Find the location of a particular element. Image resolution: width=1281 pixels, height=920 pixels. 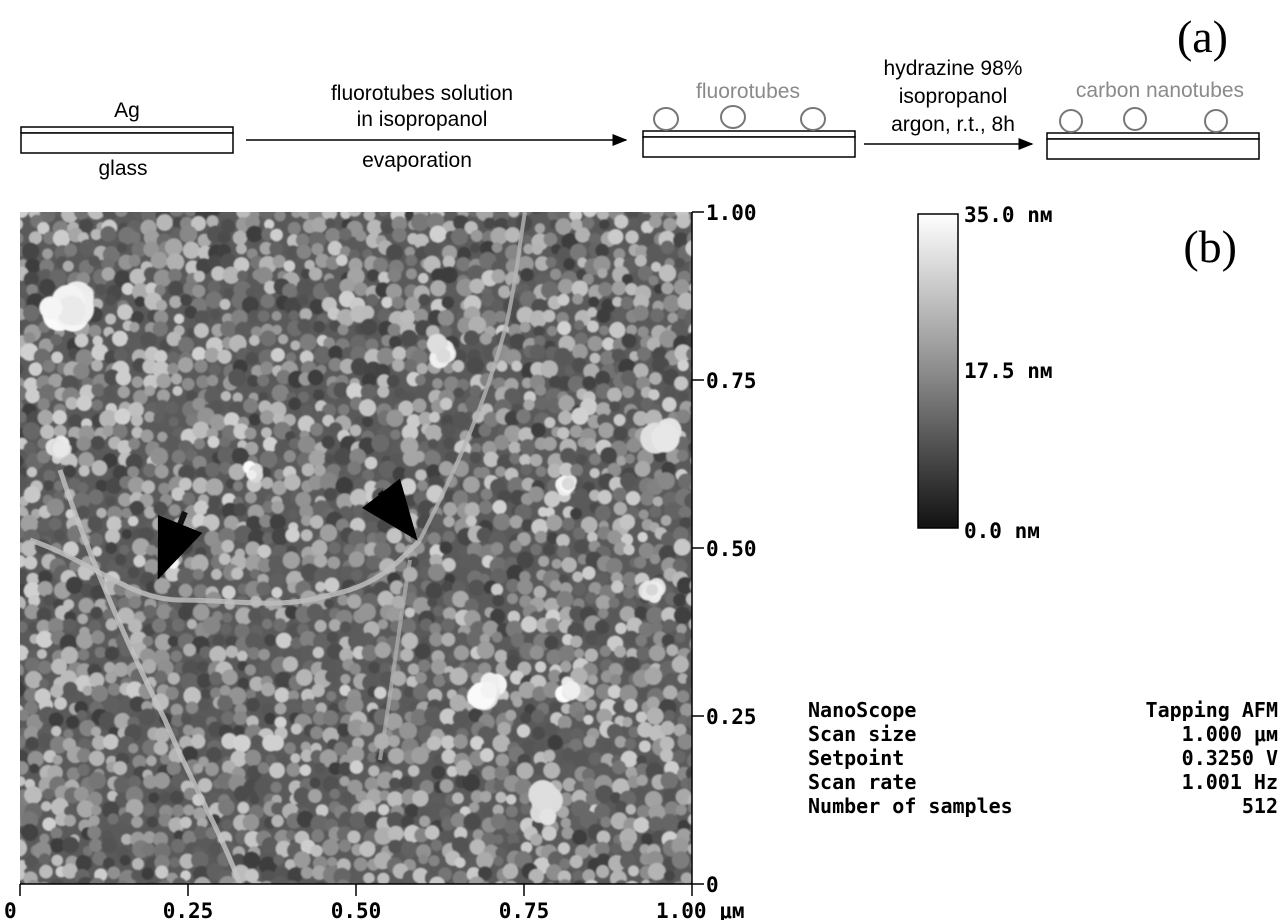

y-tick-label: 0 is located at coordinates (712, 885).